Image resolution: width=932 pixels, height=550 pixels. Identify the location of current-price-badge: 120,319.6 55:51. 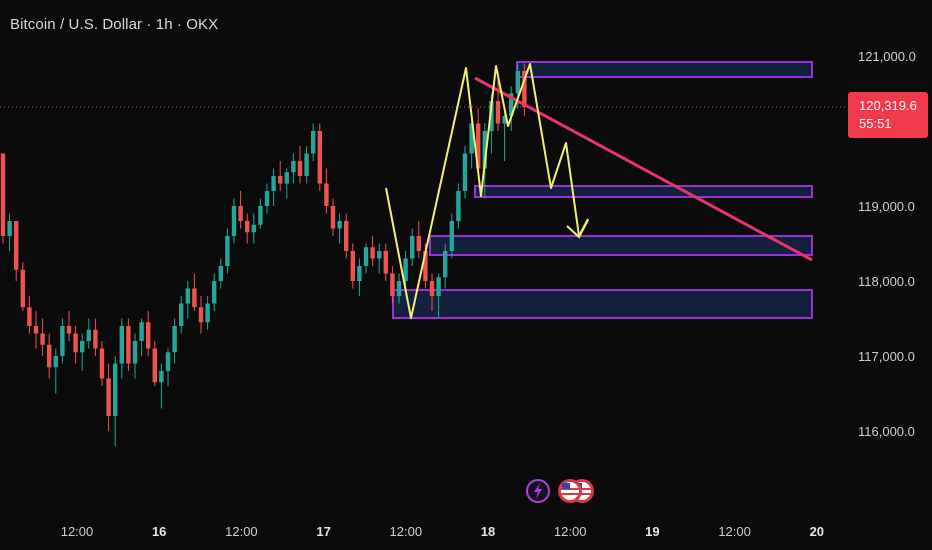
(888, 115).